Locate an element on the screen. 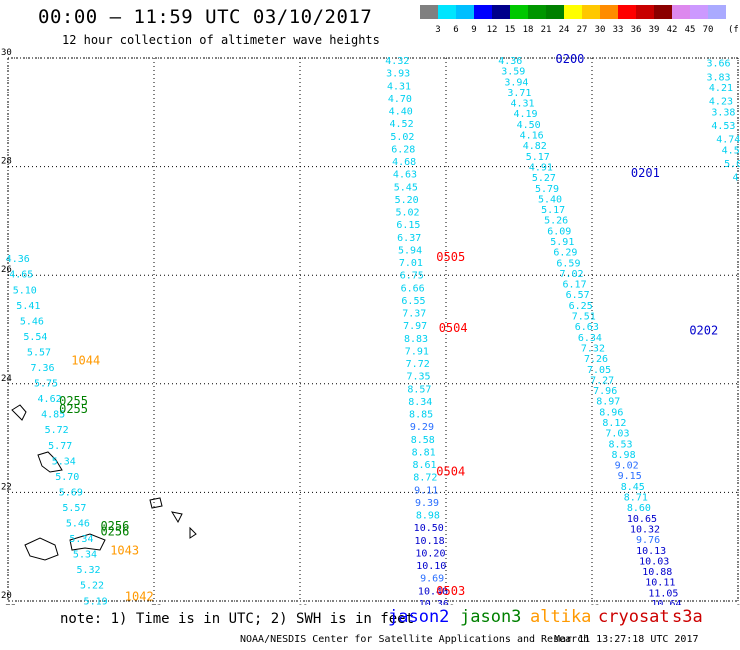  wave-height-value: 4.53 is located at coordinates (723, 126).